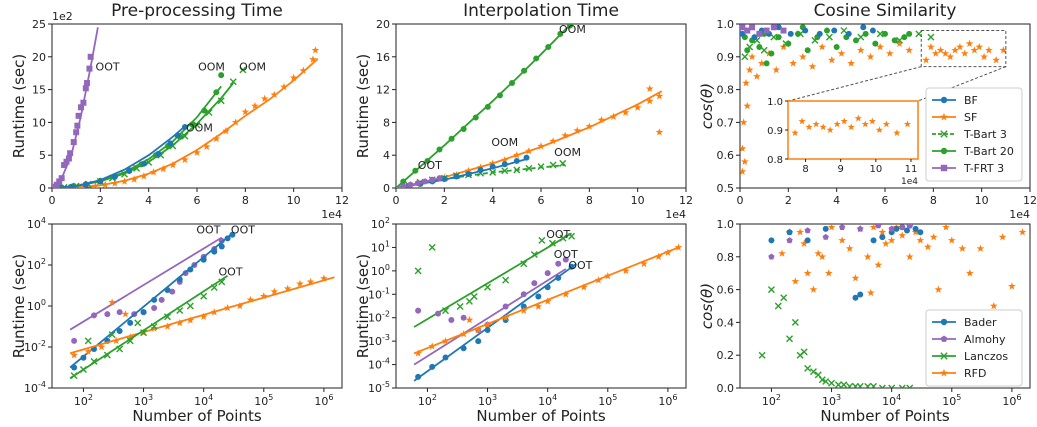  I want to click on legend-label: SF, so click(970, 117).